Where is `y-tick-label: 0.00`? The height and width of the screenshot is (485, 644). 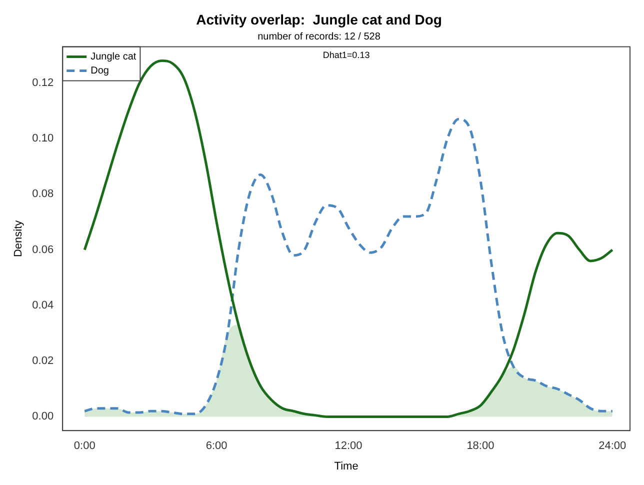
y-tick-label: 0.00 is located at coordinates (43, 416).